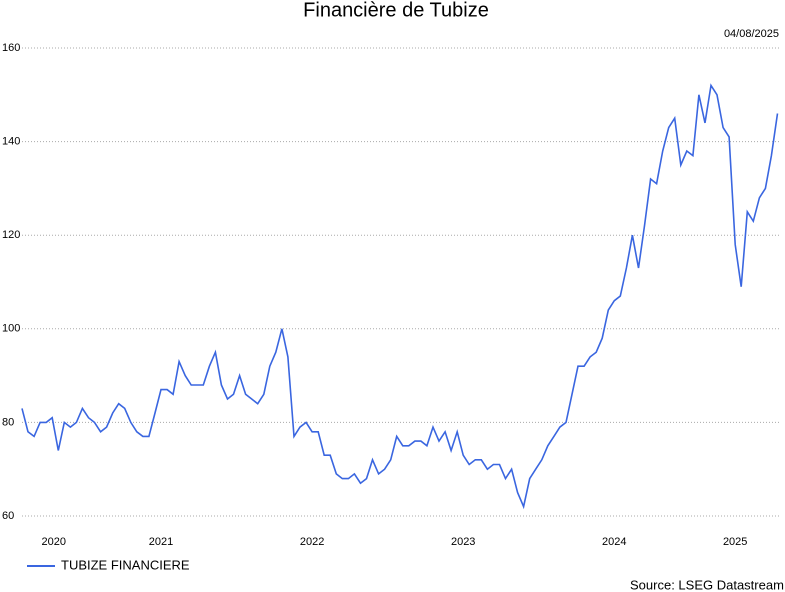 The image size is (785, 592). What do you see at coordinates (8, 516) in the screenshot?
I see `y-tick-label: 60` at bounding box center [8, 516].